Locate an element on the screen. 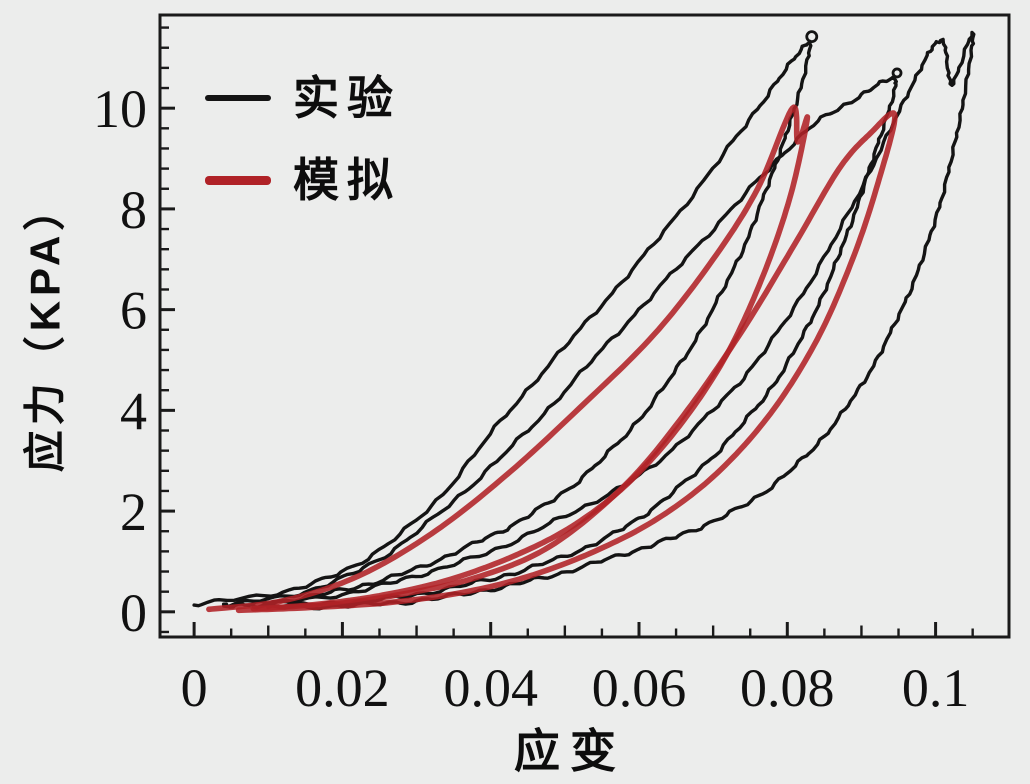 The height and width of the screenshot is (784, 1030). legend-entry-simulation: 模拟 is located at coordinates (303, 180).